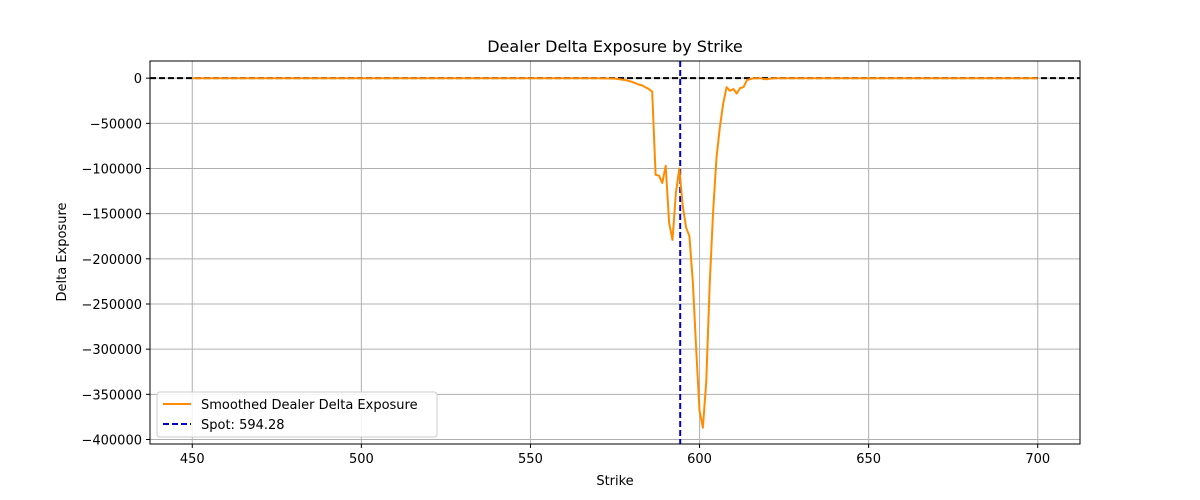  What do you see at coordinates (111, 350) in the screenshot?
I see `y-tick-label: −300000` at bounding box center [111, 350].